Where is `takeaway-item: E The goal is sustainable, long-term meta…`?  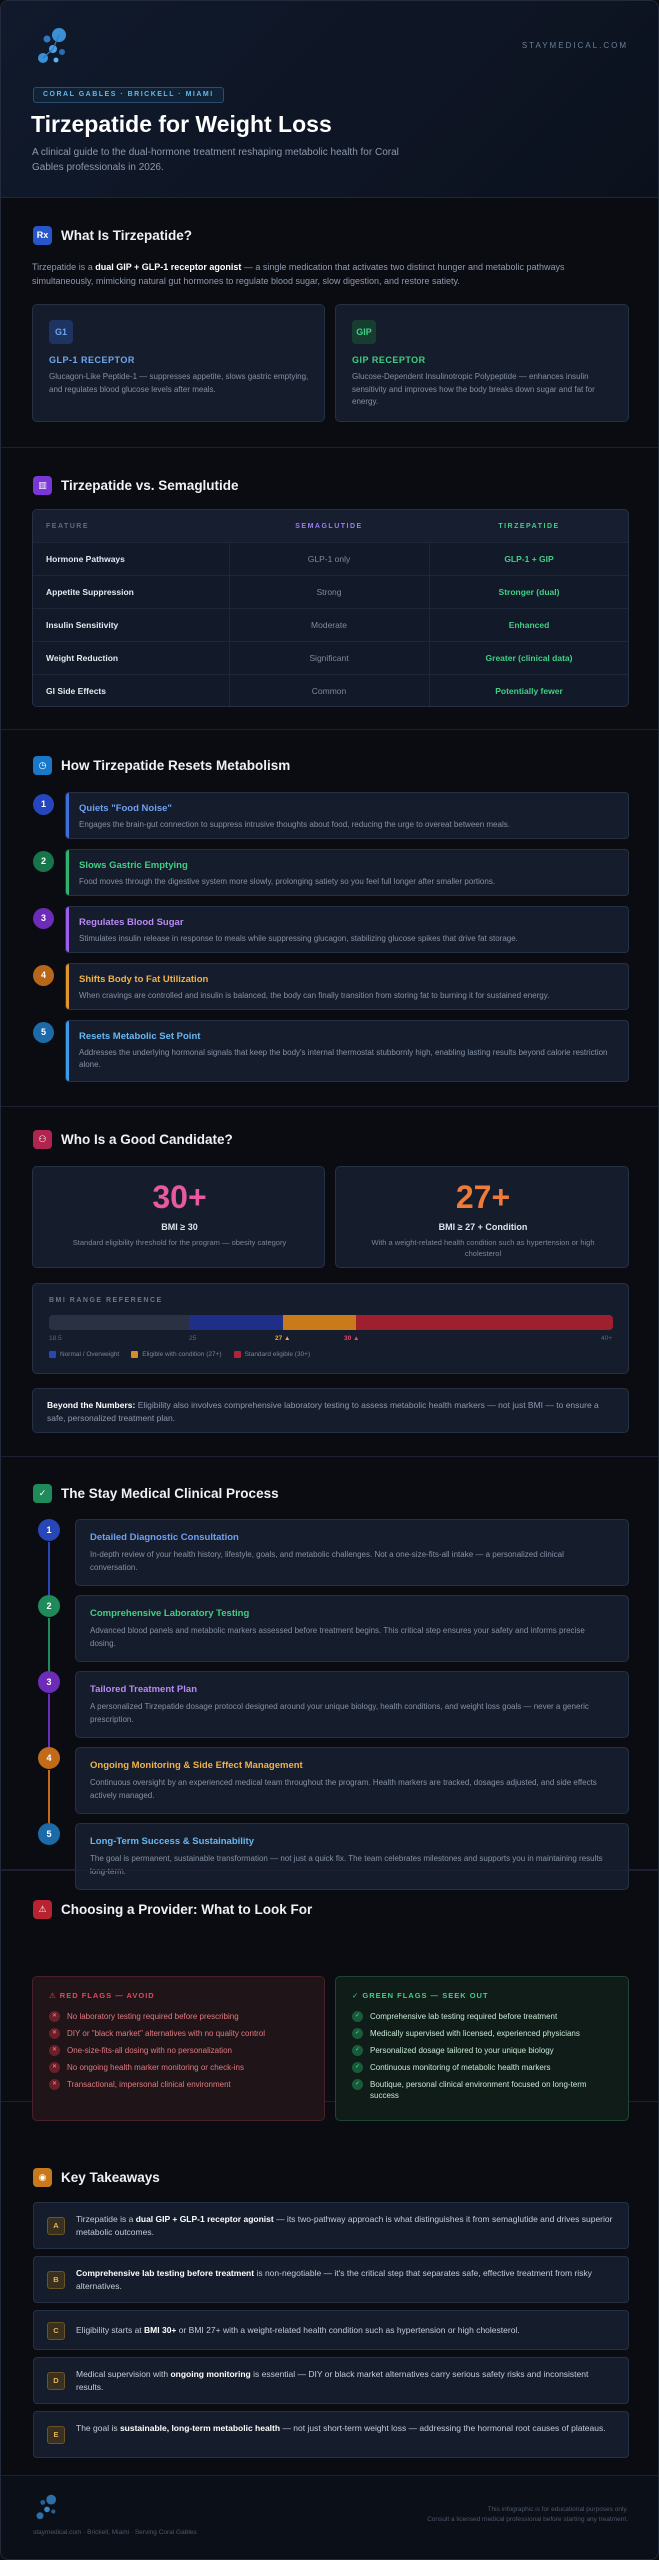 takeaway-item: E The goal is sustainable, long-term meta… is located at coordinates (331, 2434).